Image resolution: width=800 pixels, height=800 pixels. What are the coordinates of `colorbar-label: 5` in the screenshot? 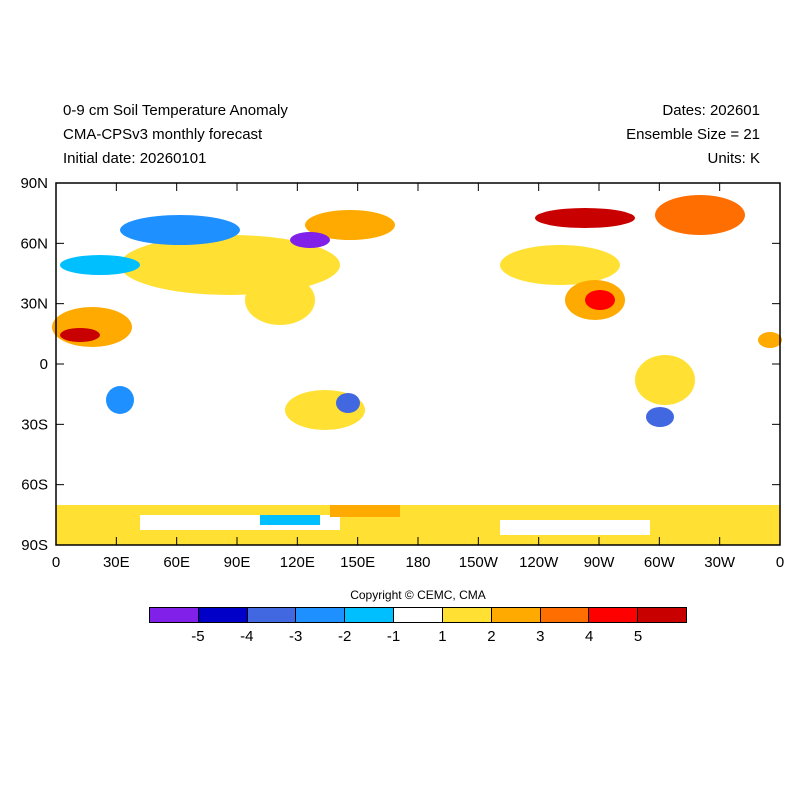 It's located at (638, 636).